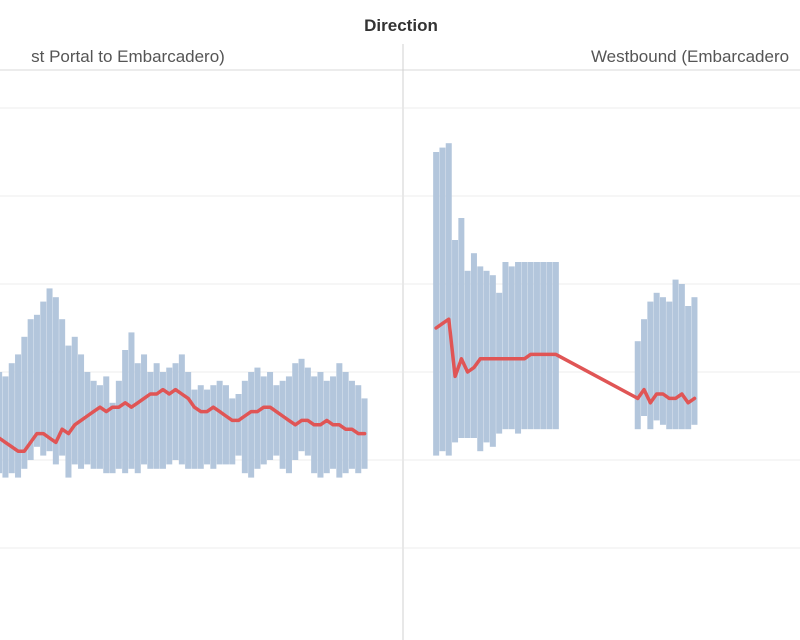 The image size is (800, 640). Describe the element at coordinates (128, 56) in the screenshot. I see `panel-title-eastbound: st Portal to Embarcadero)` at that location.